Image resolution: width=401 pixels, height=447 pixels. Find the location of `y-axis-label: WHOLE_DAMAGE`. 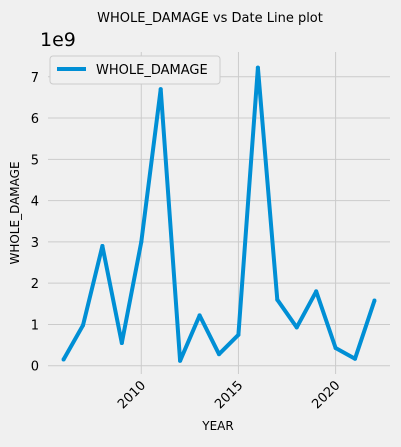

y-axis-label: WHOLE_DAMAGE is located at coordinates (15, 212).